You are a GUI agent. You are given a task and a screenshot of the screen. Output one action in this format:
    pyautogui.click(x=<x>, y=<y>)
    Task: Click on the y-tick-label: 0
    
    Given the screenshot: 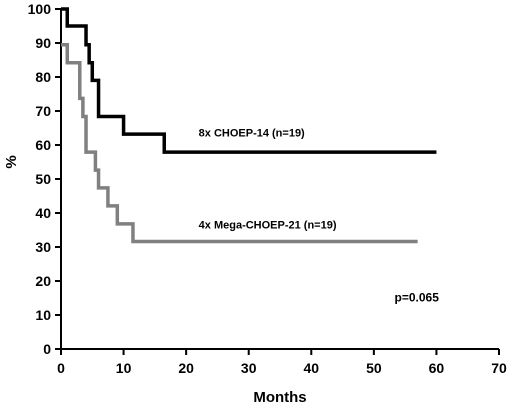 What is the action you would take?
    pyautogui.click(x=47, y=349)
    